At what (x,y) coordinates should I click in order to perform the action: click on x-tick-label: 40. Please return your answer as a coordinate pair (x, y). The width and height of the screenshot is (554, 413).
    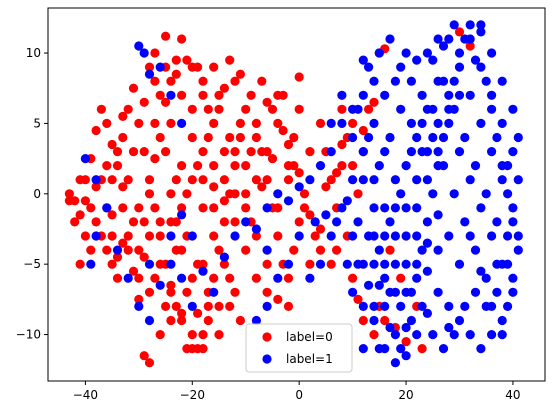
    Looking at the image, I should click on (512, 395).